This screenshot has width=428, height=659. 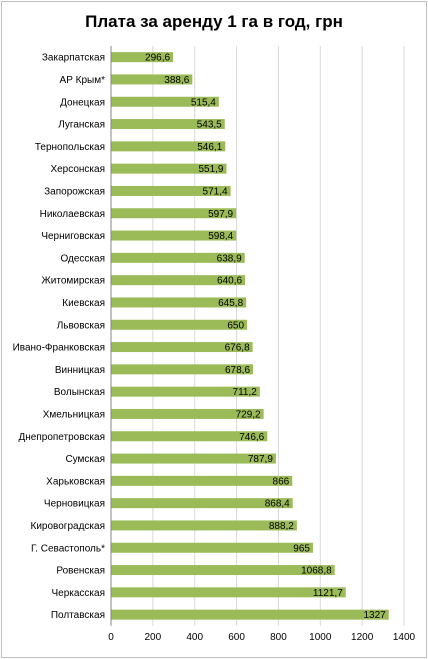 I want to click on category-label: Запорожская, so click(x=74, y=191).